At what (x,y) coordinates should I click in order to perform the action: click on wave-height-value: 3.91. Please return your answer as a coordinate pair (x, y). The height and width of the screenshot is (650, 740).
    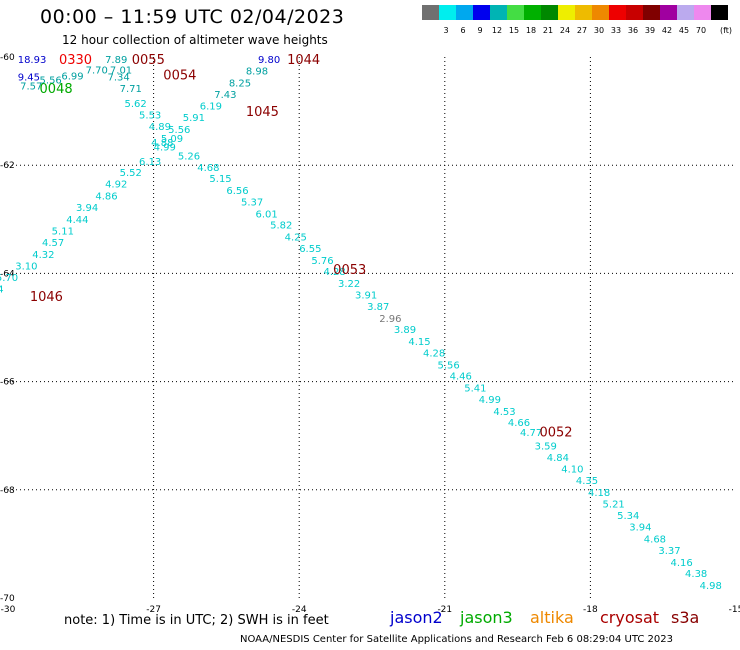
    Looking at the image, I should click on (366, 295).